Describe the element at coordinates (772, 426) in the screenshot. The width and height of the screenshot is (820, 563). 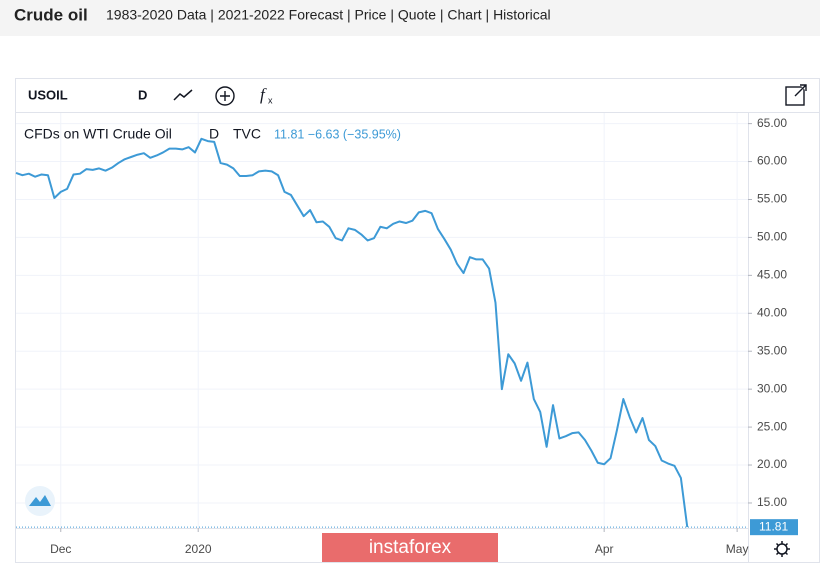
I see `y-tick-label: 25.00` at that location.